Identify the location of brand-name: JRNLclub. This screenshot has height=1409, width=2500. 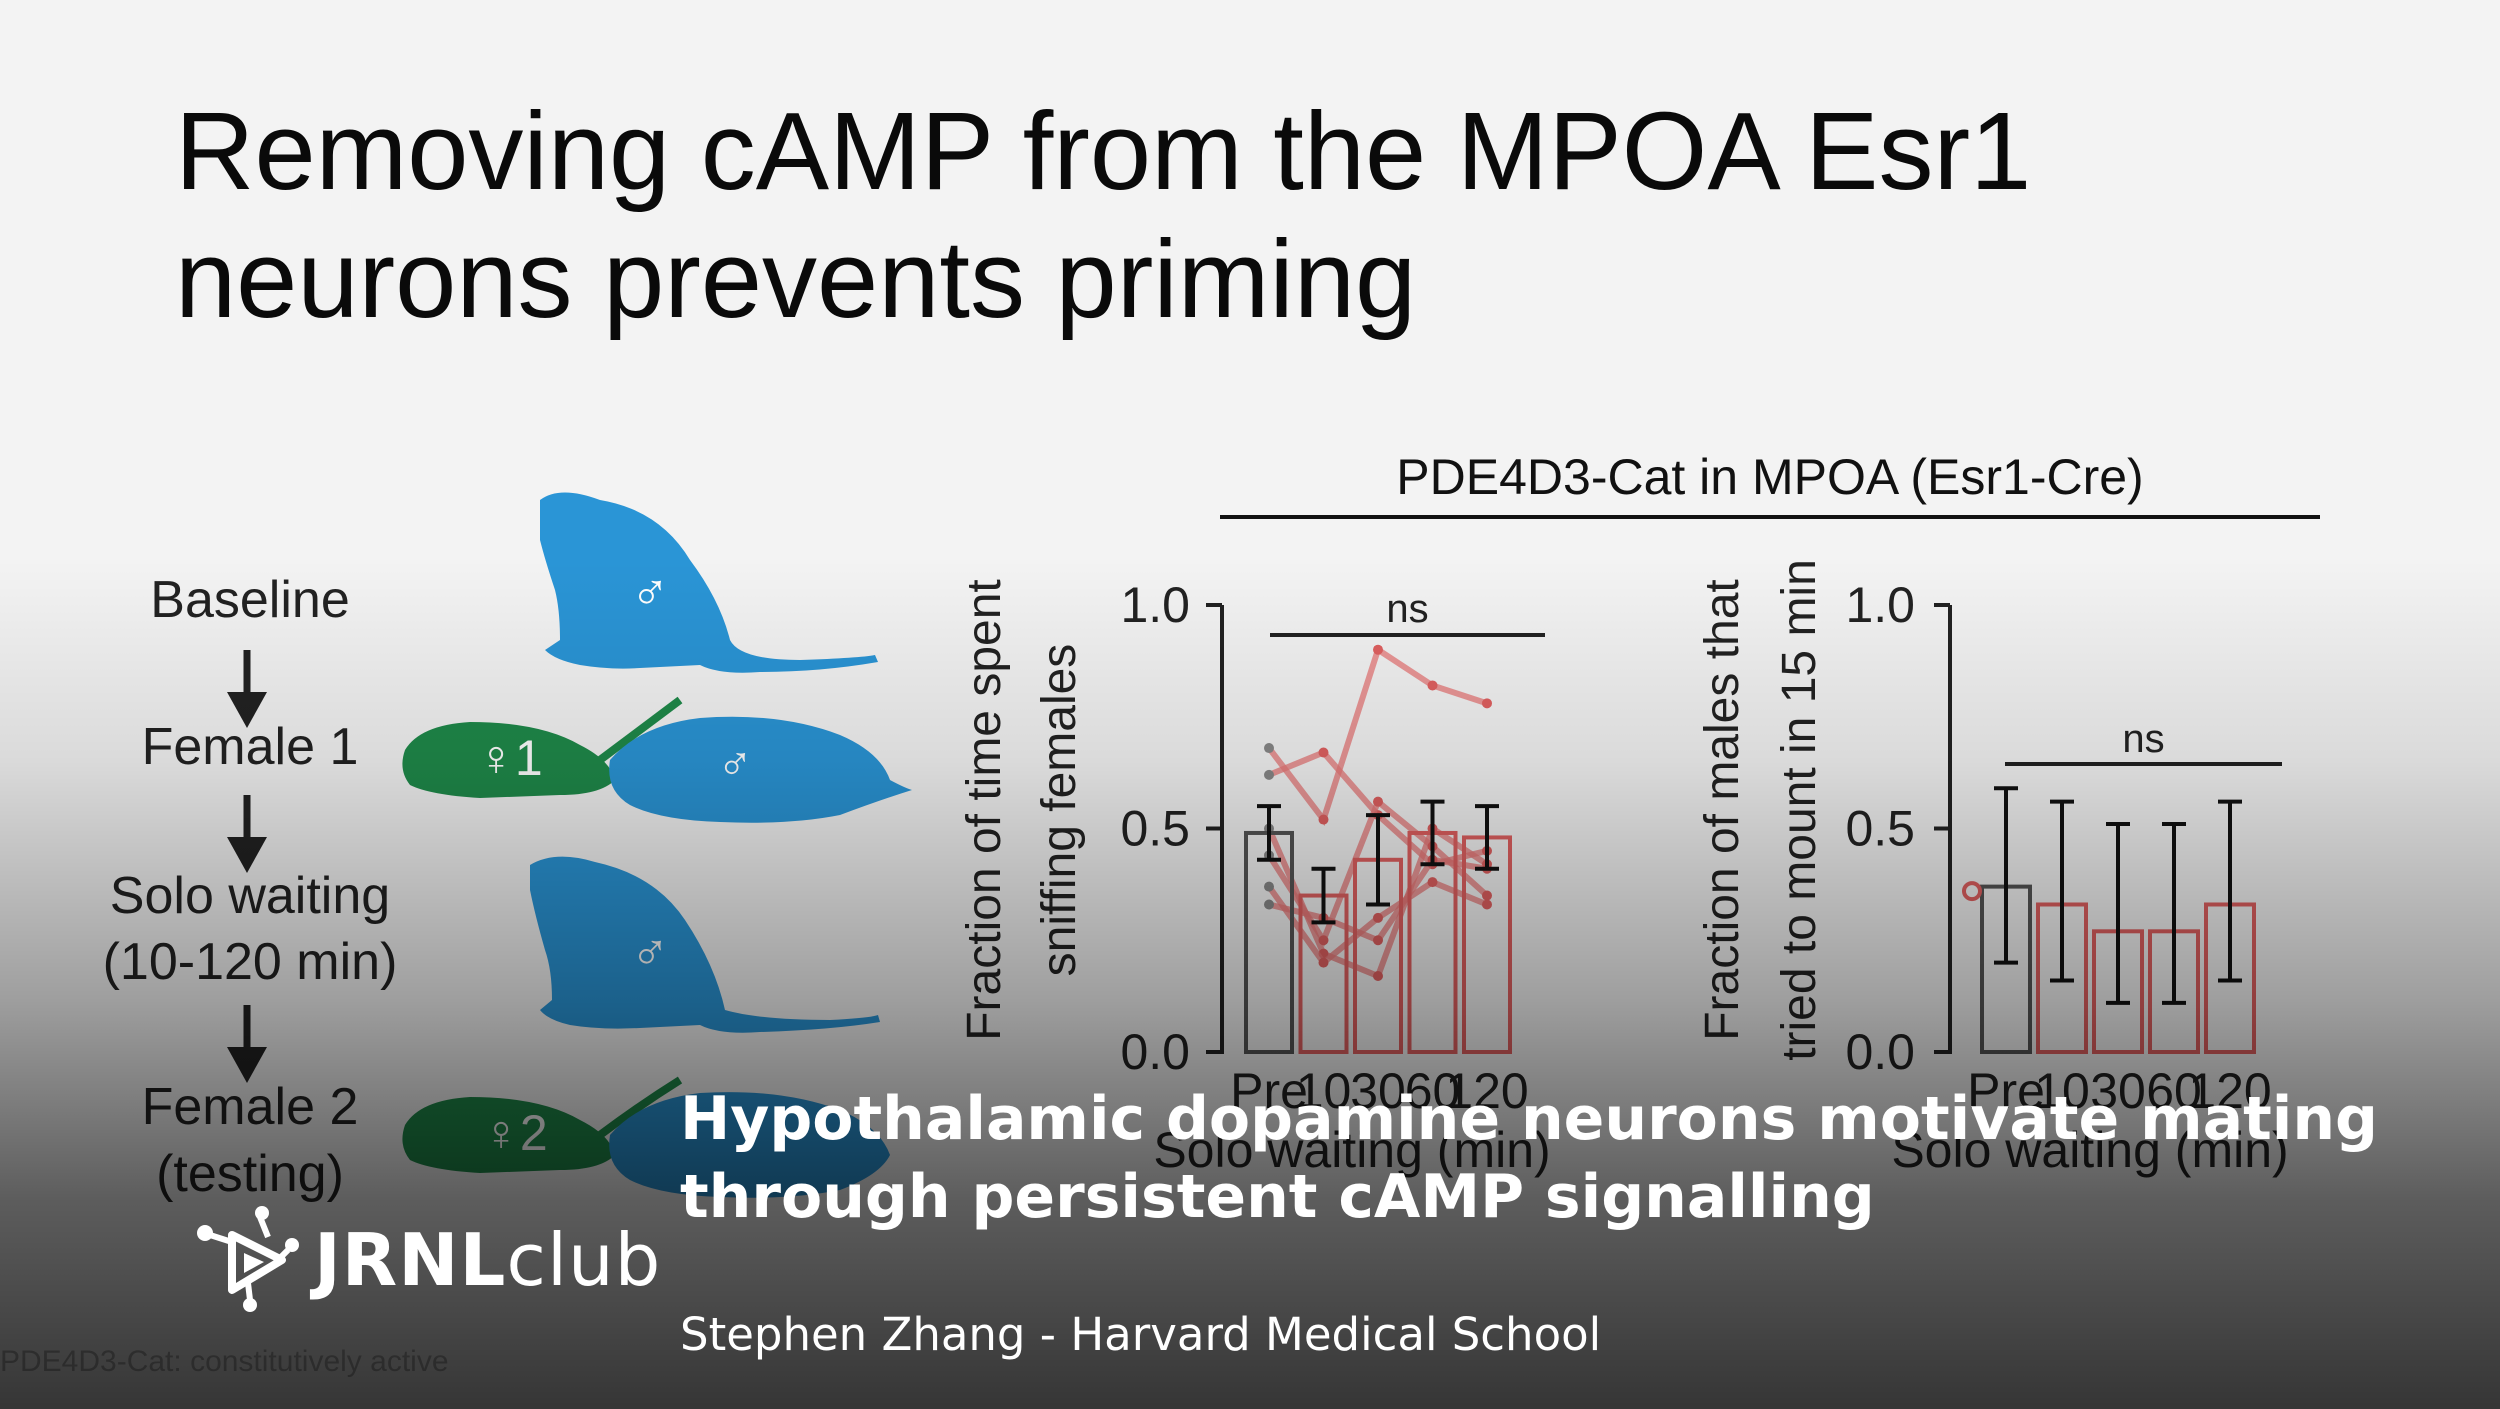
(487, 1260).